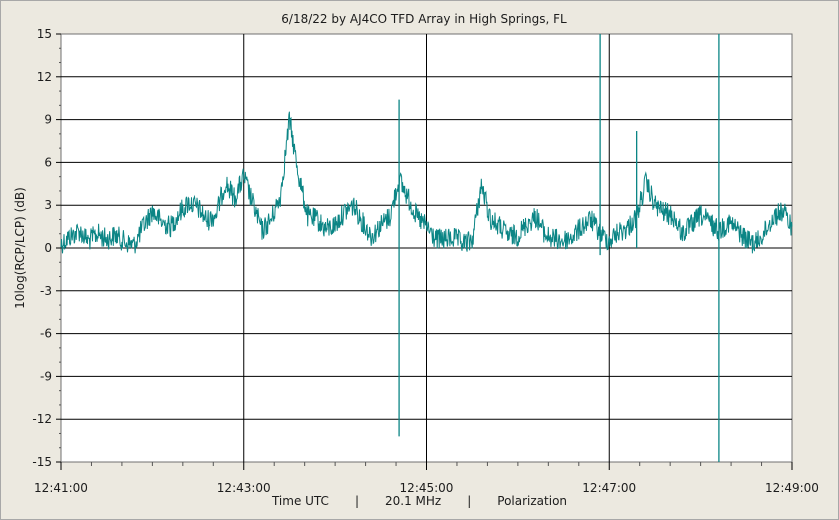  Describe the element at coordinates (48, 205) in the screenshot. I see `y-tick-label: 3` at that location.